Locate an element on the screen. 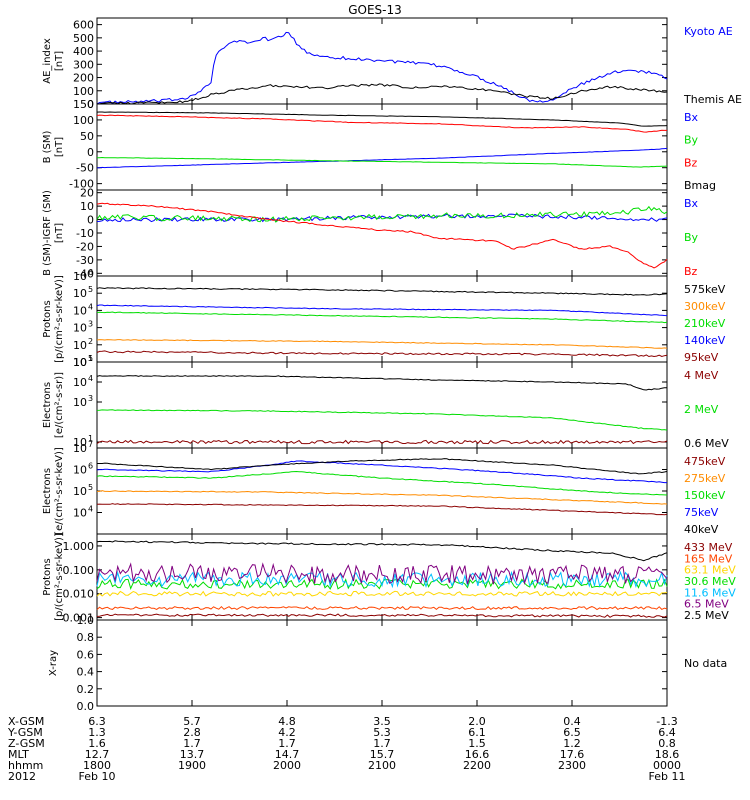 This screenshot has width=750, height=800. legend-label: Bmag is located at coordinates (700, 185).